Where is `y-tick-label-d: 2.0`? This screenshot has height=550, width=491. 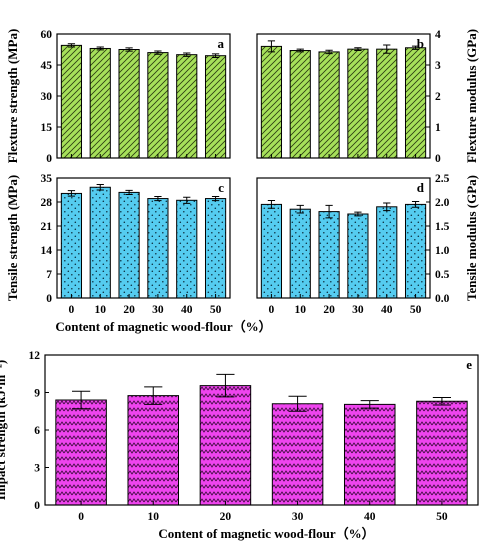
y-tick-label-d: 2.0 is located at coordinates (442, 203).